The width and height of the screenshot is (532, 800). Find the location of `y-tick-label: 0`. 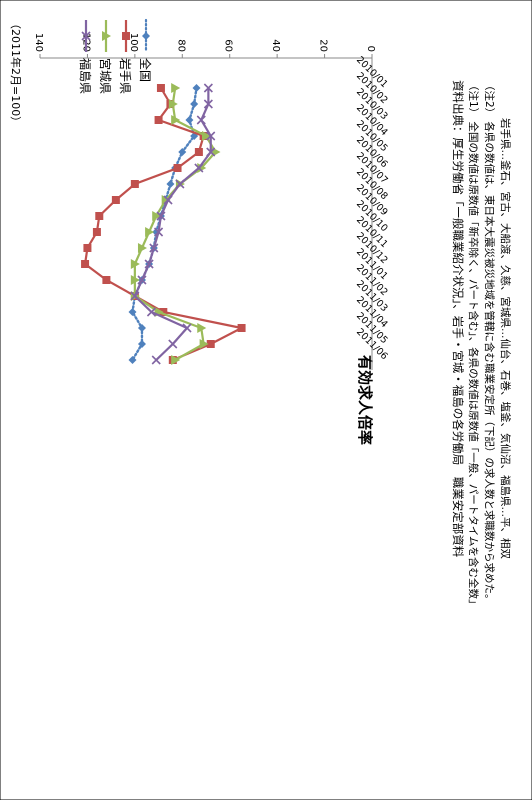

y-tick-label: 0 is located at coordinates (370, 49).